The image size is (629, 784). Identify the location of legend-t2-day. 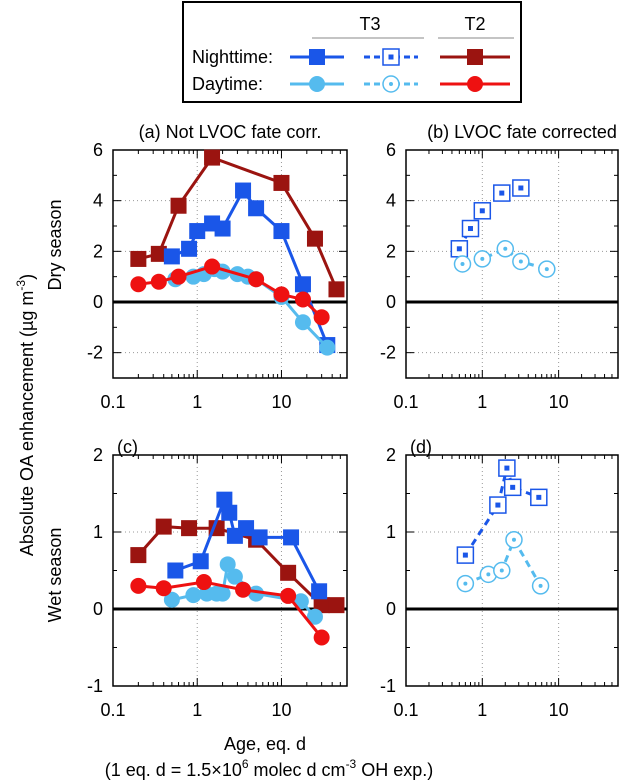
(475, 84).